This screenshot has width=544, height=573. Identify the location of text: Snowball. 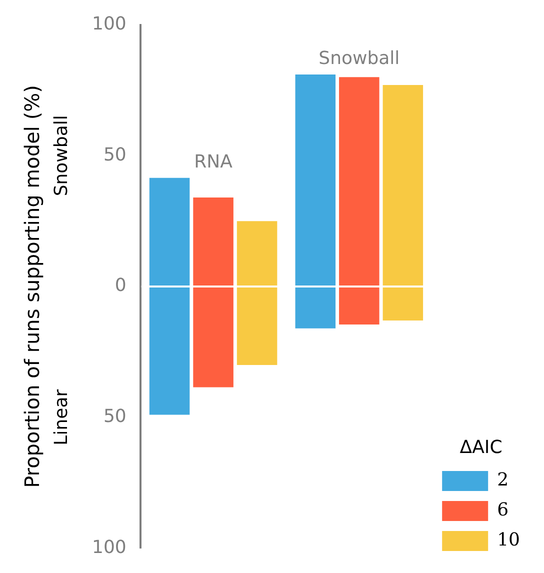
(61, 155).